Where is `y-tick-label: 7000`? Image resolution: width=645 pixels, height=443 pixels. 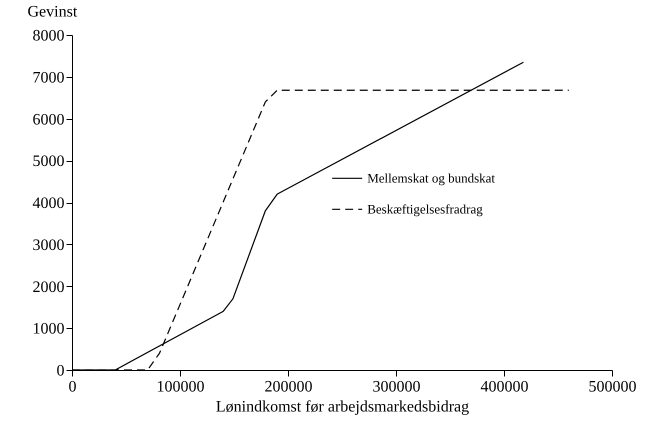 y-tick-label: 7000 is located at coordinates (48, 77).